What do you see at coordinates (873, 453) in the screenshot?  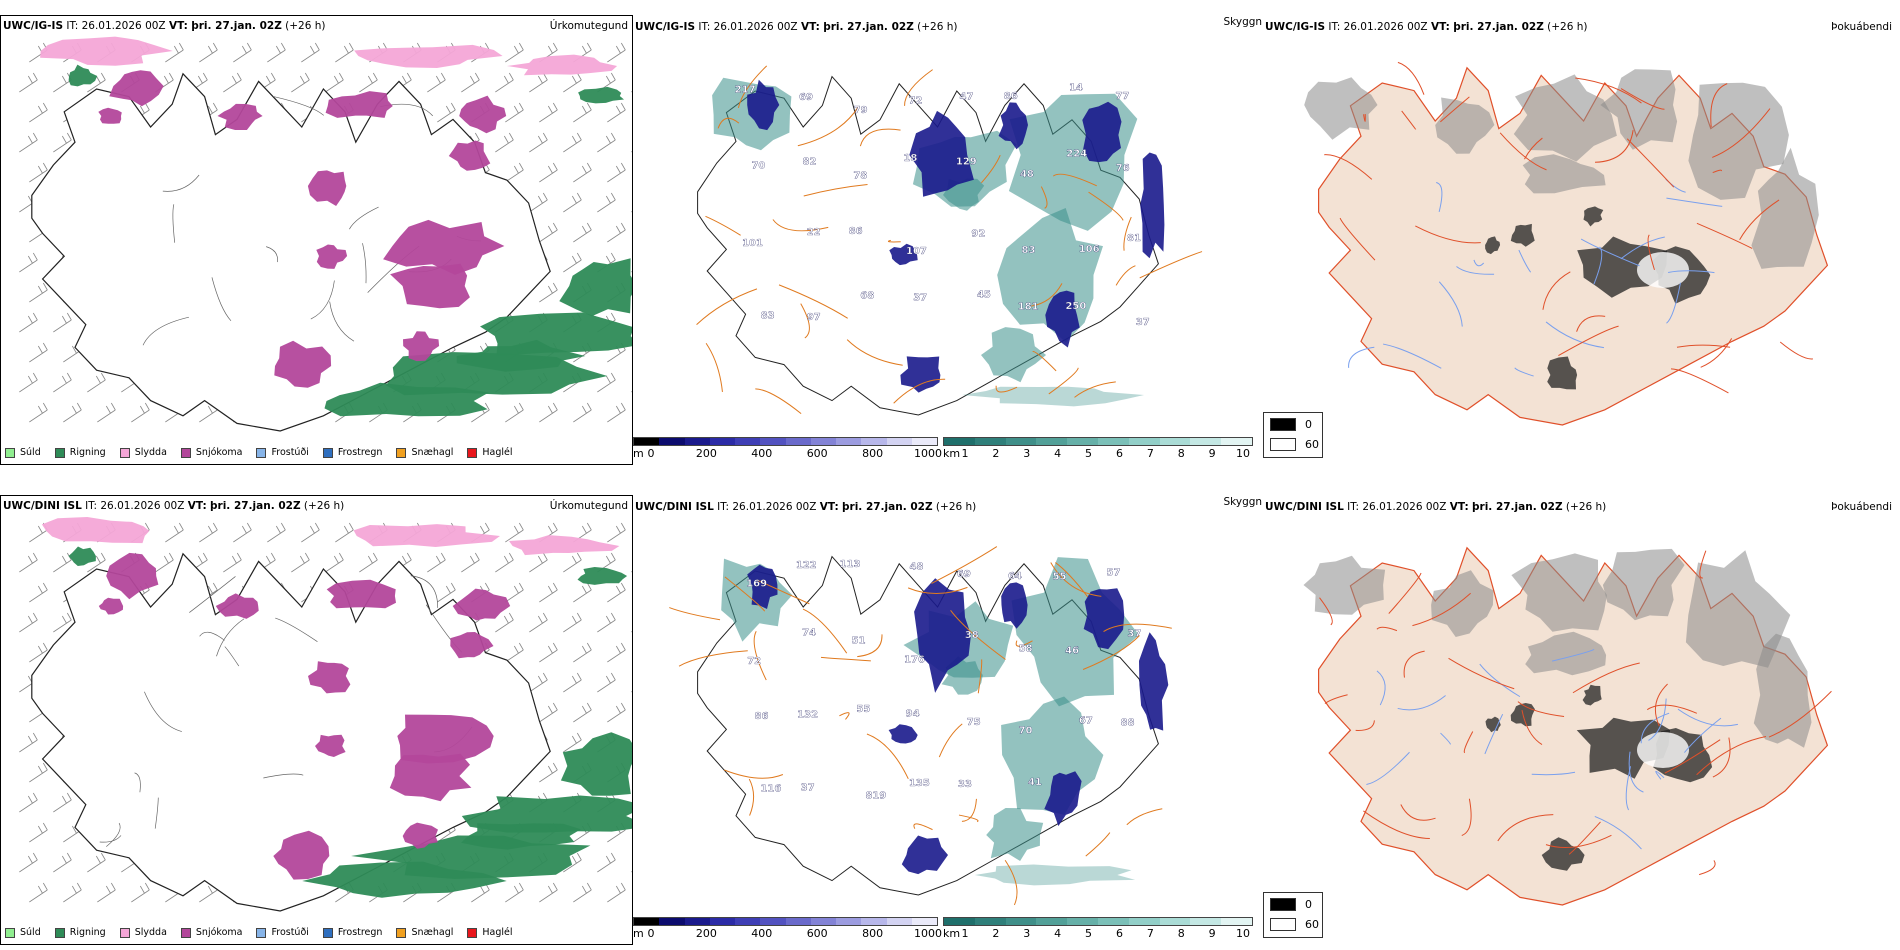 I see `colorbar-tick: 800` at bounding box center [873, 453].